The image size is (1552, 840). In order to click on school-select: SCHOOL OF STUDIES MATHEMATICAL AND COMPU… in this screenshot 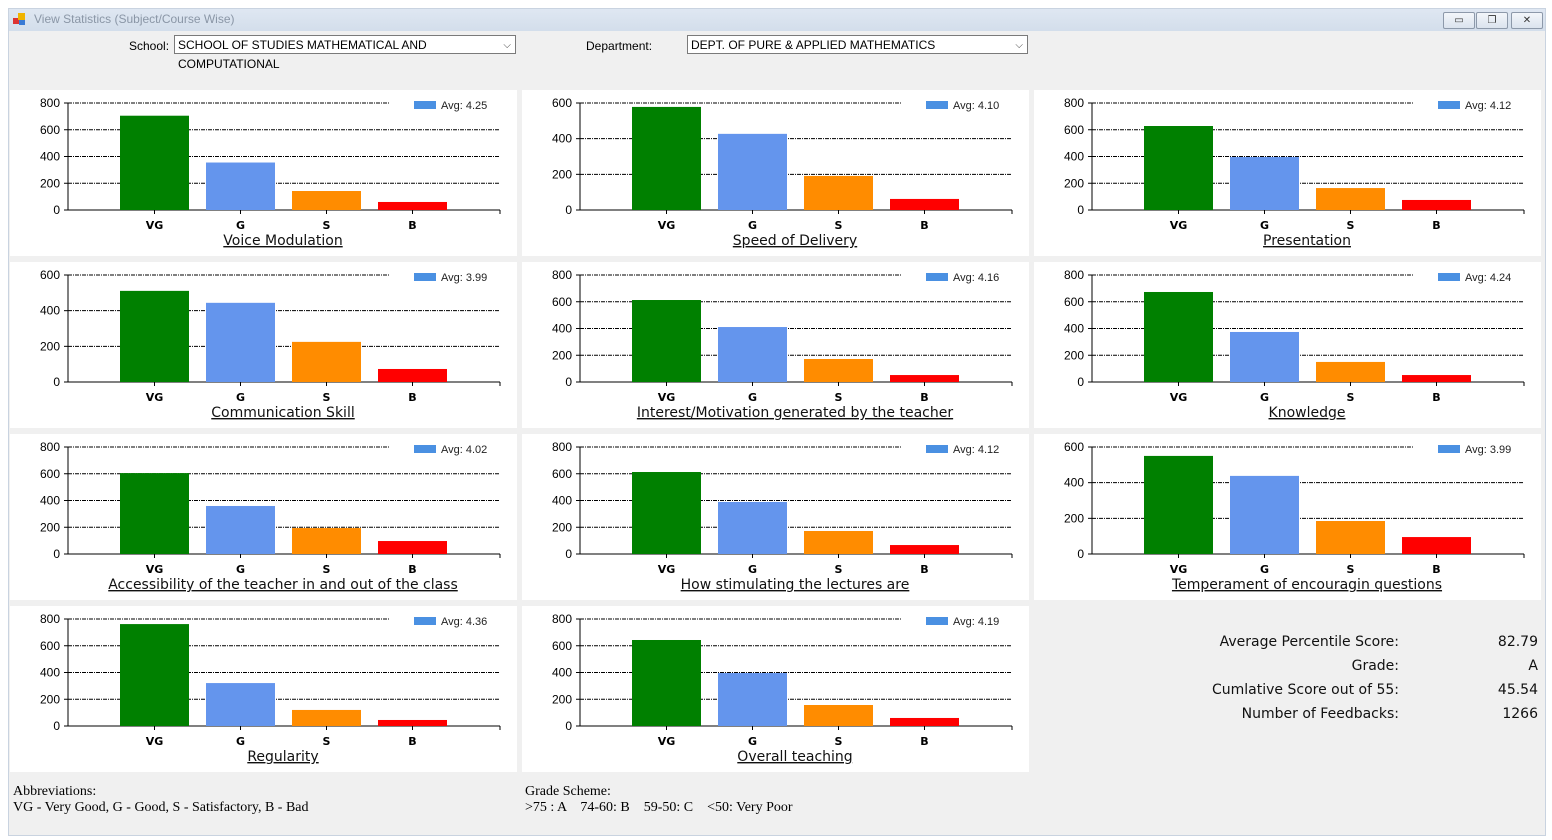, I will do `click(345, 53)`.